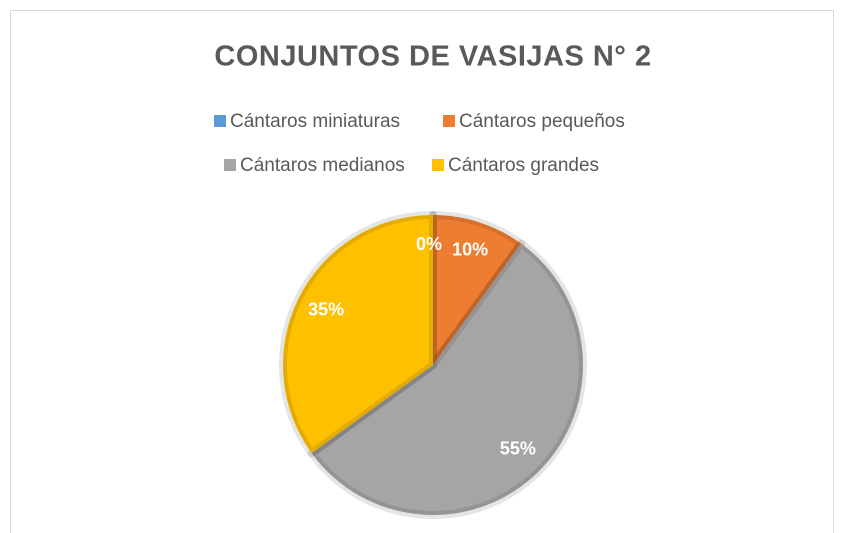 The image size is (844, 533). I want to click on data-label: 55%, so click(518, 449).